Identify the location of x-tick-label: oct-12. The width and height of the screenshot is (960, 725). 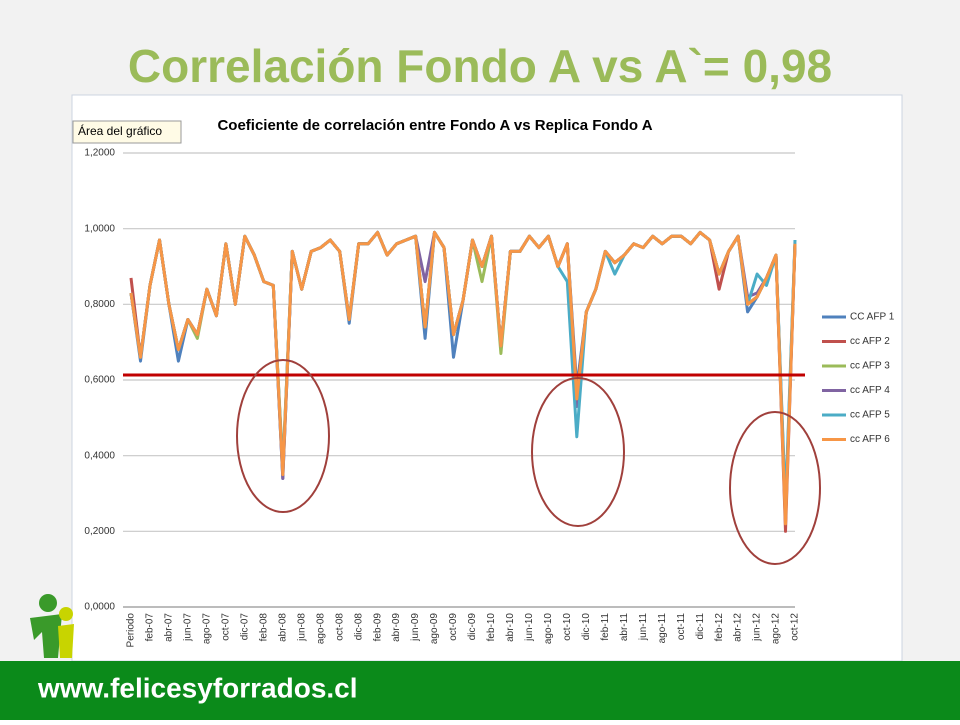
(795, 627).